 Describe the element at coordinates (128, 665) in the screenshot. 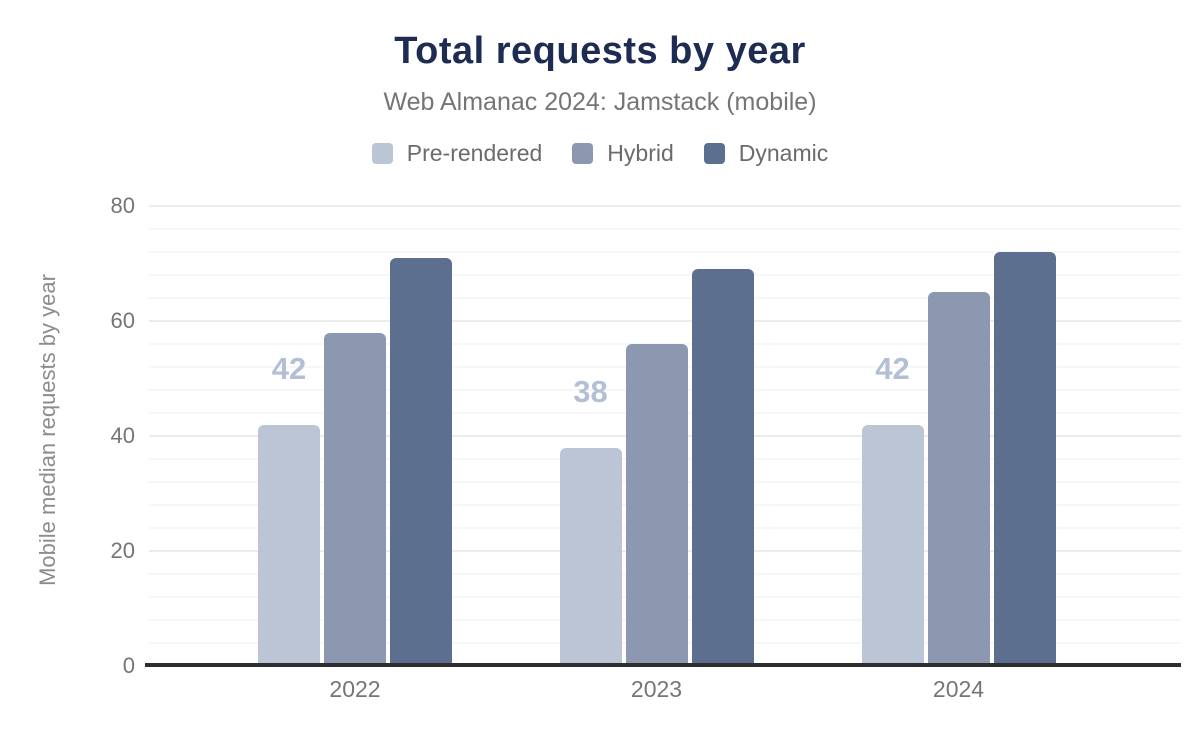

I see `y-tick-label: 0` at that location.